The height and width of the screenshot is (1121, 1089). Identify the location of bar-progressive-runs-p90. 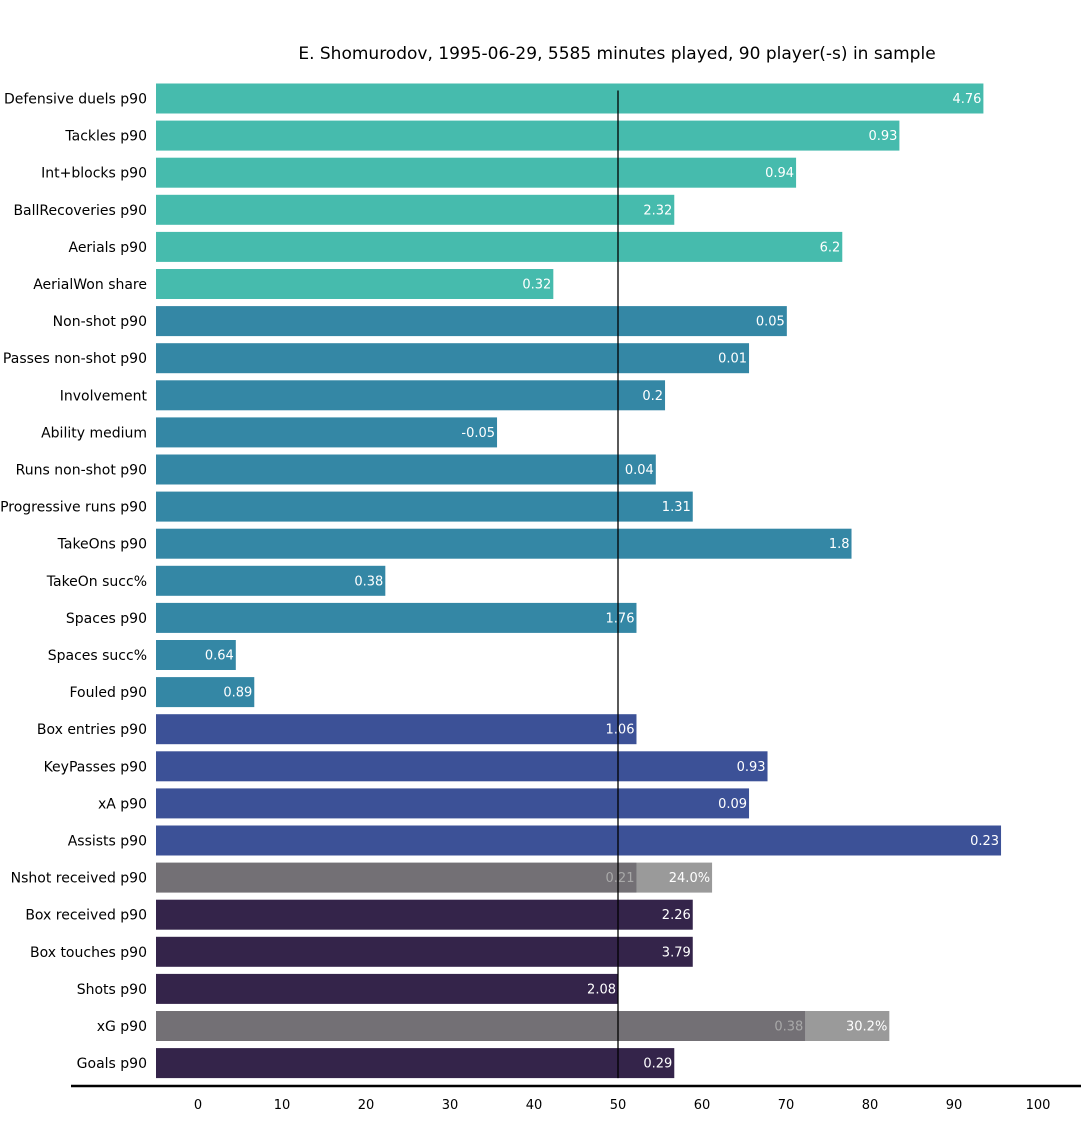
(424, 506).